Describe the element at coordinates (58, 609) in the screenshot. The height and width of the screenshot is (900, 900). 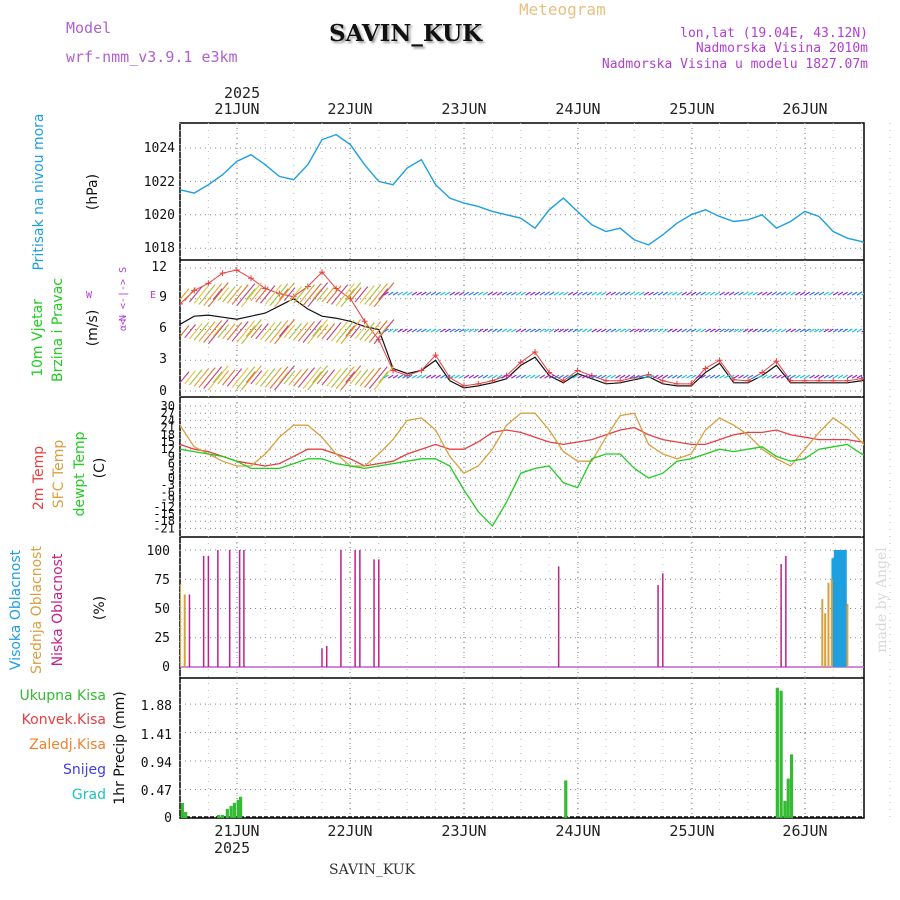
I see `cloud-title-3: Niska Oblacnost` at that location.